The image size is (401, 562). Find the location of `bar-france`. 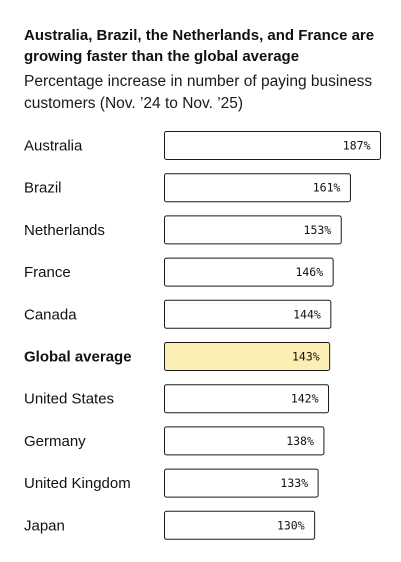

bar-france is located at coordinates (249, 272).